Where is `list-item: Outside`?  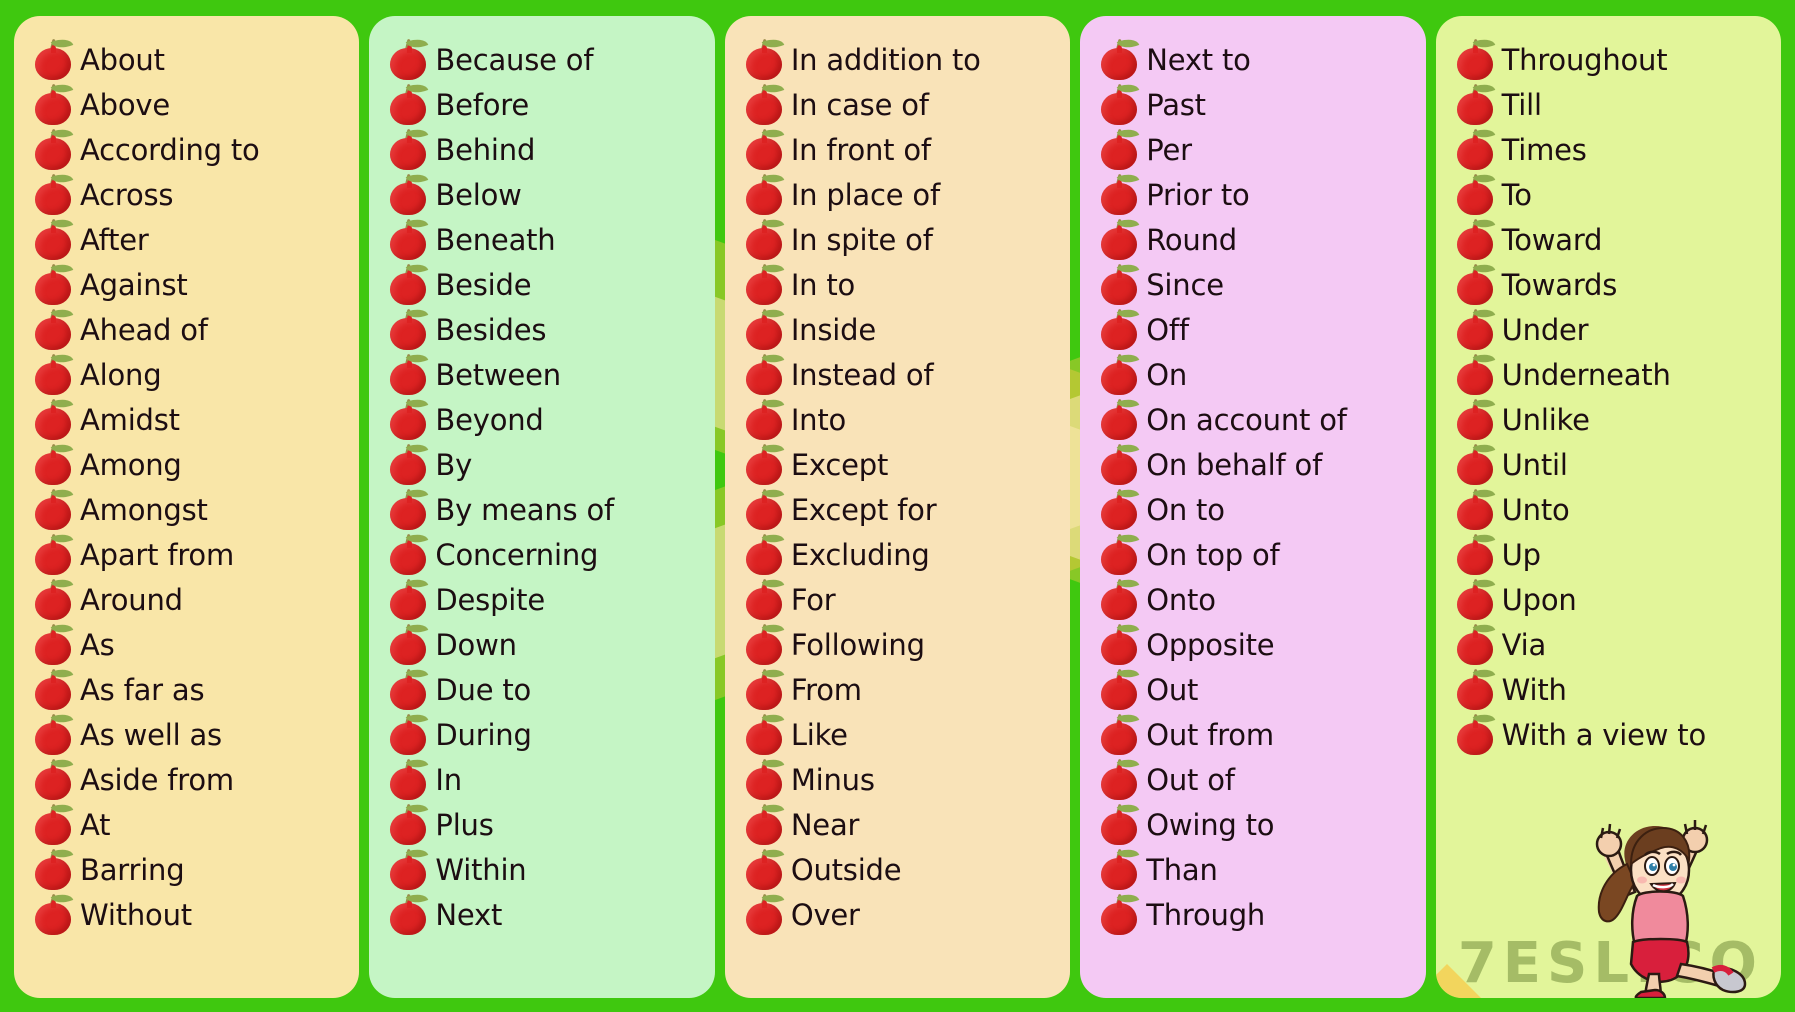
list-item: Outside is located at coordinates (898, 868).